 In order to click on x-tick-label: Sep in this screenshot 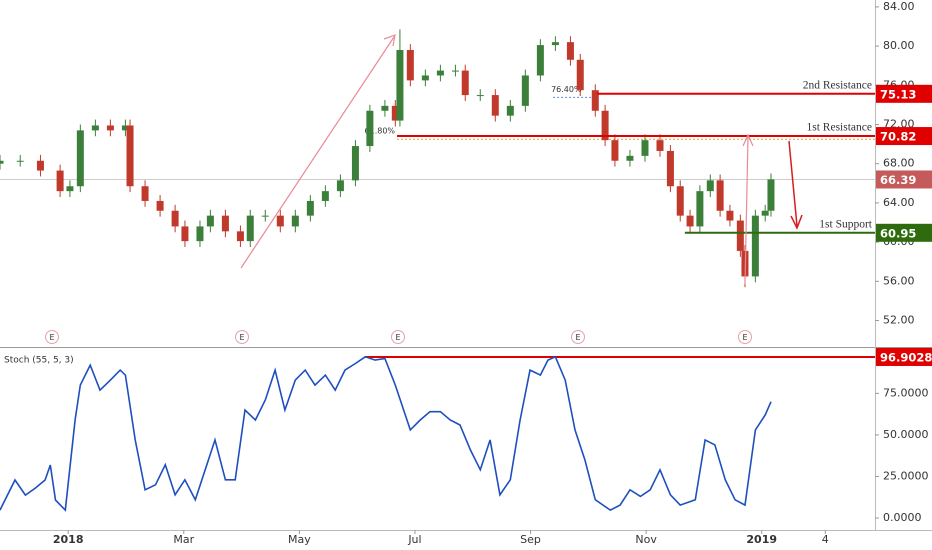, I will do `click(530, 539)`.